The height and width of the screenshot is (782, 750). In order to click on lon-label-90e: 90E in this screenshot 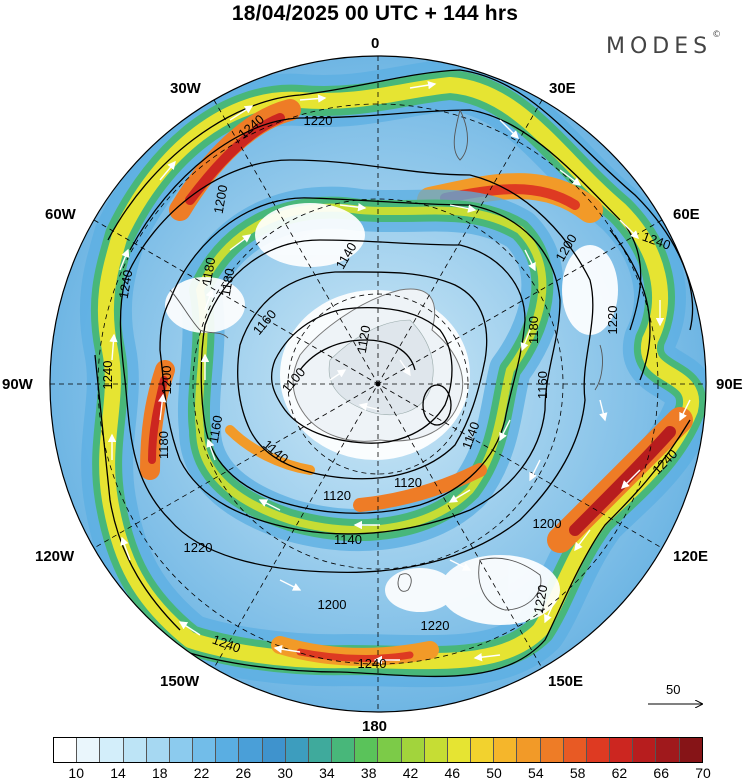, I will do `click(729, 384)`.